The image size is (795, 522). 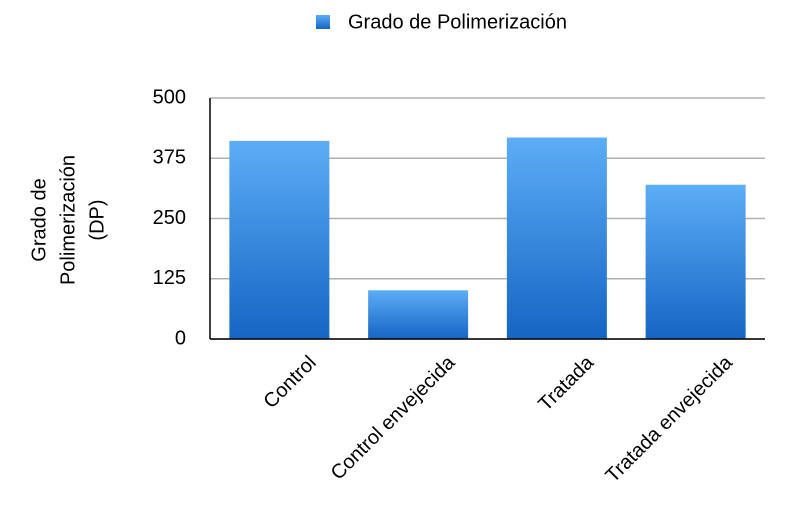 I want to click on y-tick-label: 500, so click(x=169, y=97).